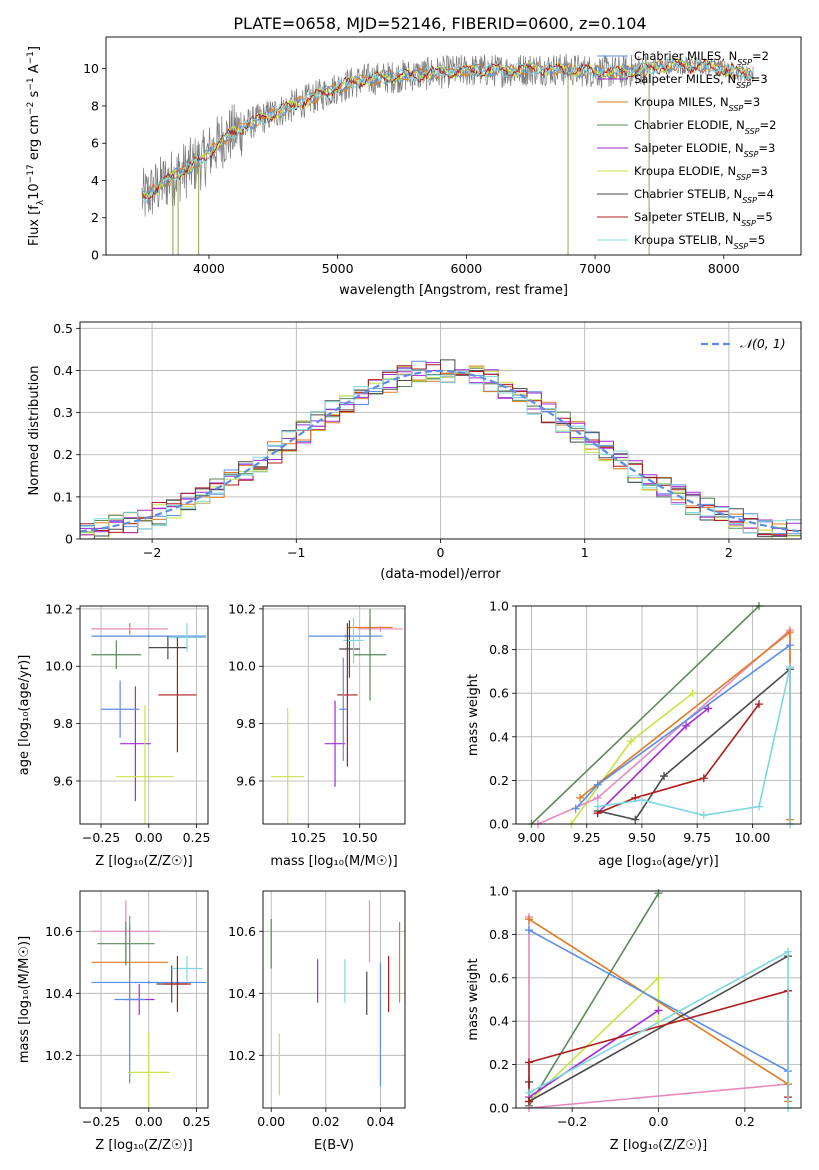  Describe the element at coordinates (326, 1121) in the screenshot. I see `x-tick-label: 0.02` at that location.